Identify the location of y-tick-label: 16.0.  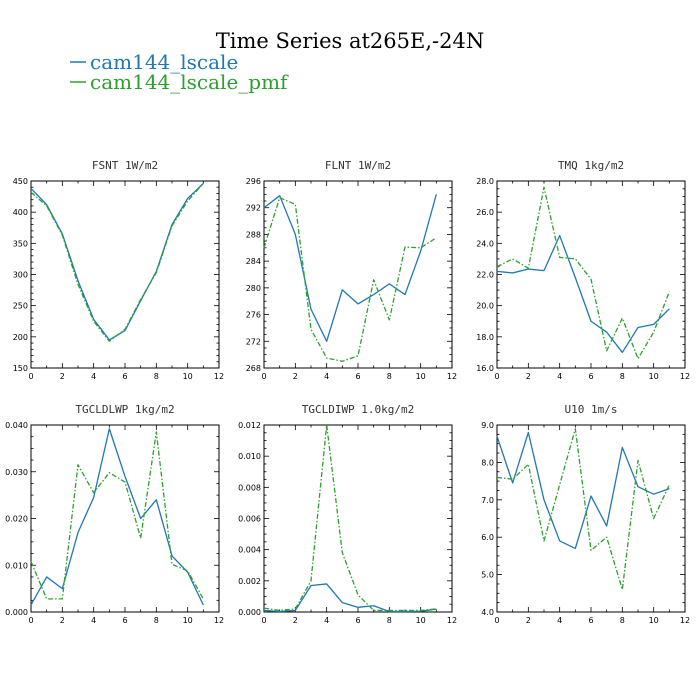
(485, 368).